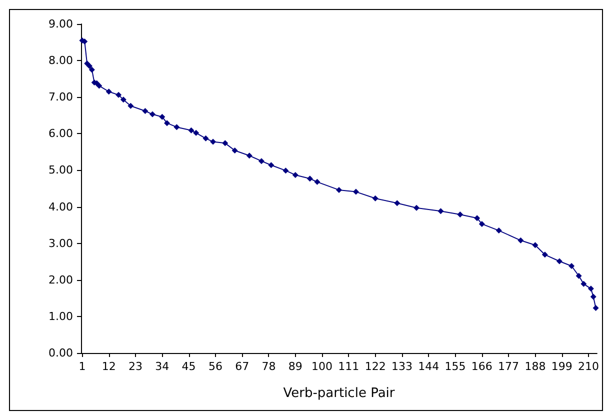  Describe the element at coordinates (162, 366) in the screenshot. I see `x-tick-label: 34` at that location.